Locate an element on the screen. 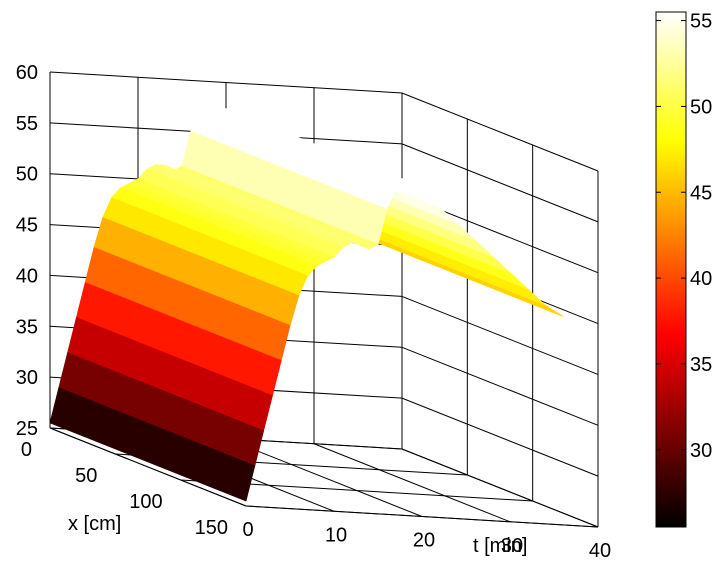 The height and width of the screenshot is (563, 718). x-tick-label: 50 is located at coordinates (86, 476).